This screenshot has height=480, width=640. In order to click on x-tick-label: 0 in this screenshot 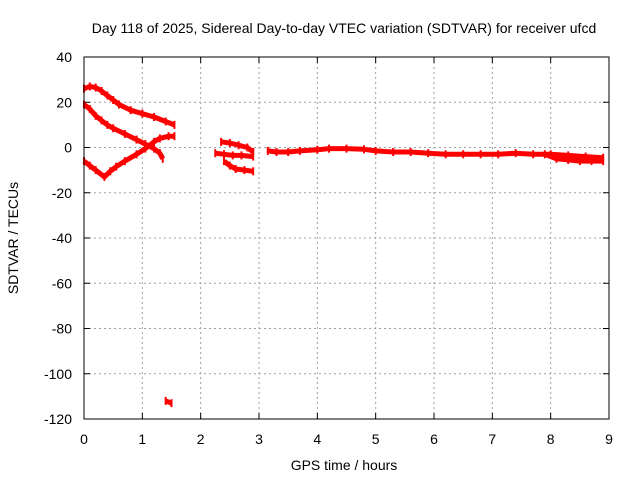, I will do `click(84, 439)`.